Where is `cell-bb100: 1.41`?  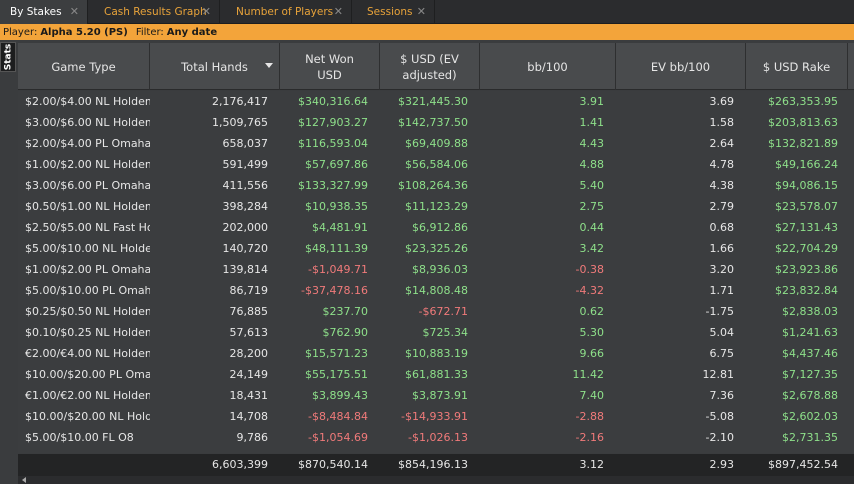
cell-bb100: 1.41 is located at coordinates (592, 122).